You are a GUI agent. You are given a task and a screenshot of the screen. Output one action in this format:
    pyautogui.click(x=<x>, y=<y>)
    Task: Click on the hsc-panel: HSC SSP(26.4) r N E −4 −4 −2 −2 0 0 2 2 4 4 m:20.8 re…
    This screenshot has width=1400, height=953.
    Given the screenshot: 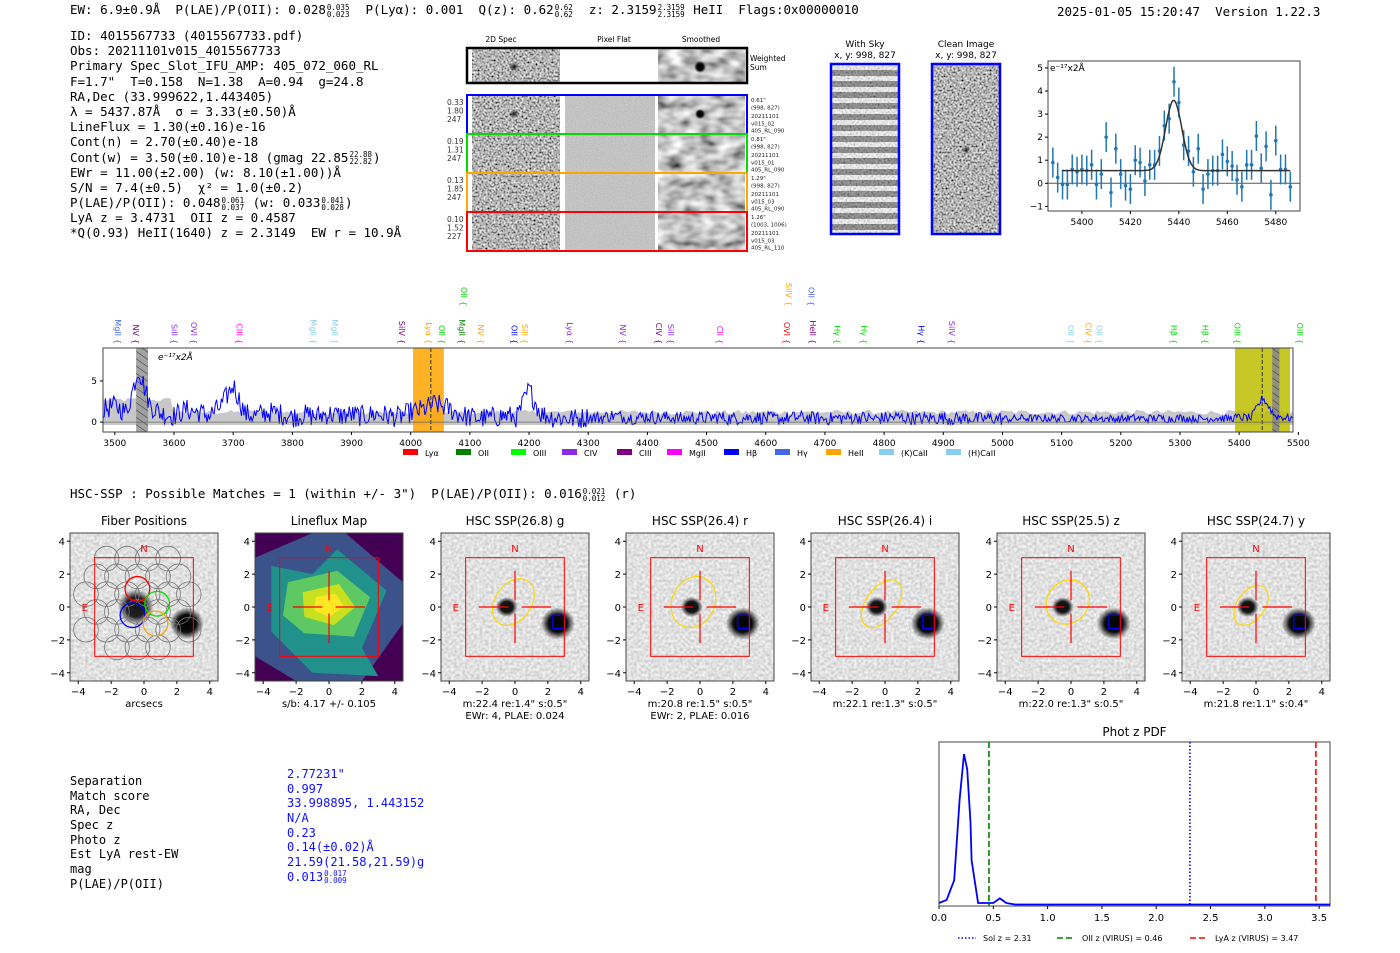 What is the action you would take?
    pyautogui.click(x=690, y=618)
    